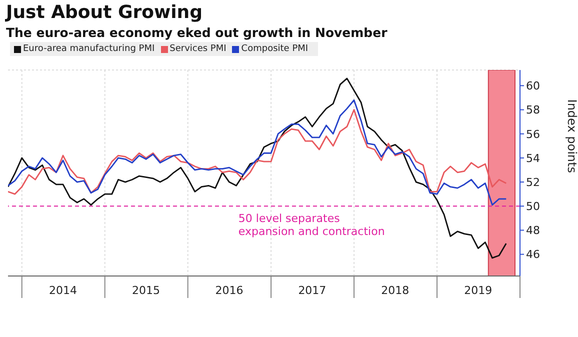  Describe the element at coordinates (88, 49) in the screenshot. I see `legend-label: Euro-area manufacturing PMI` at that location.